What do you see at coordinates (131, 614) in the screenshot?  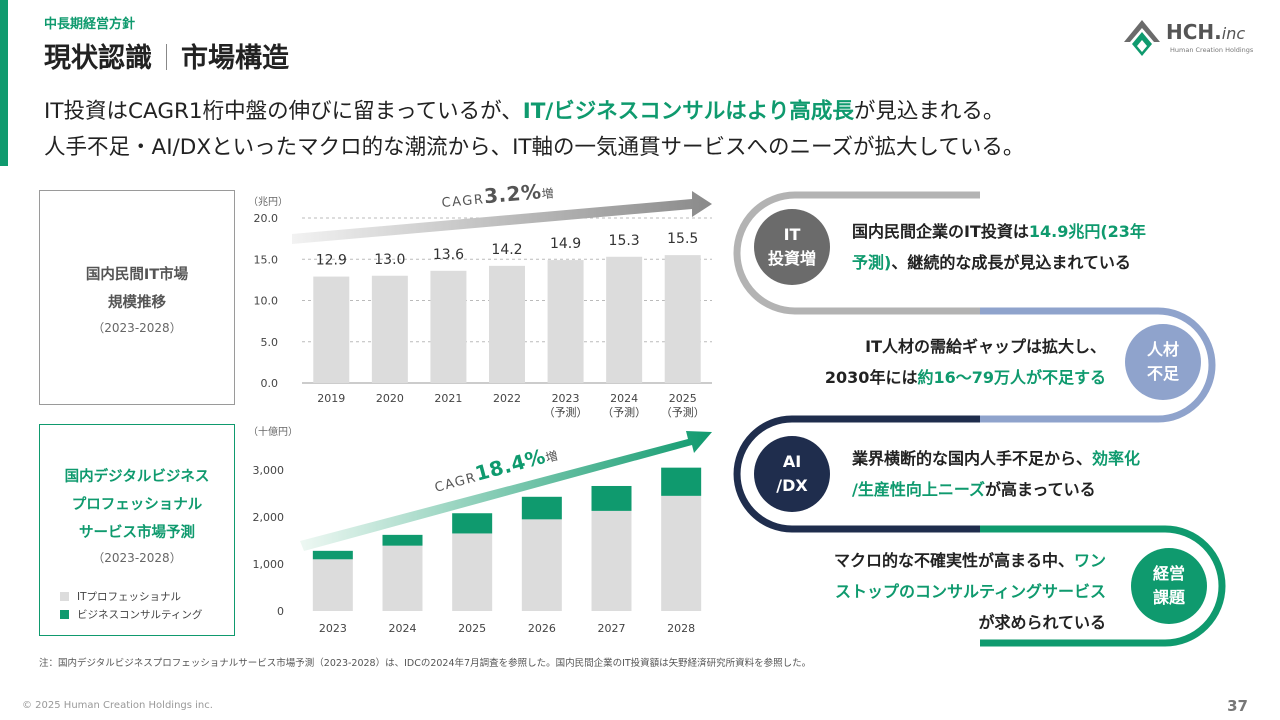 I see `legend-business-consulting: ビジネスコンサルティング` at bounding box center [131, 614].